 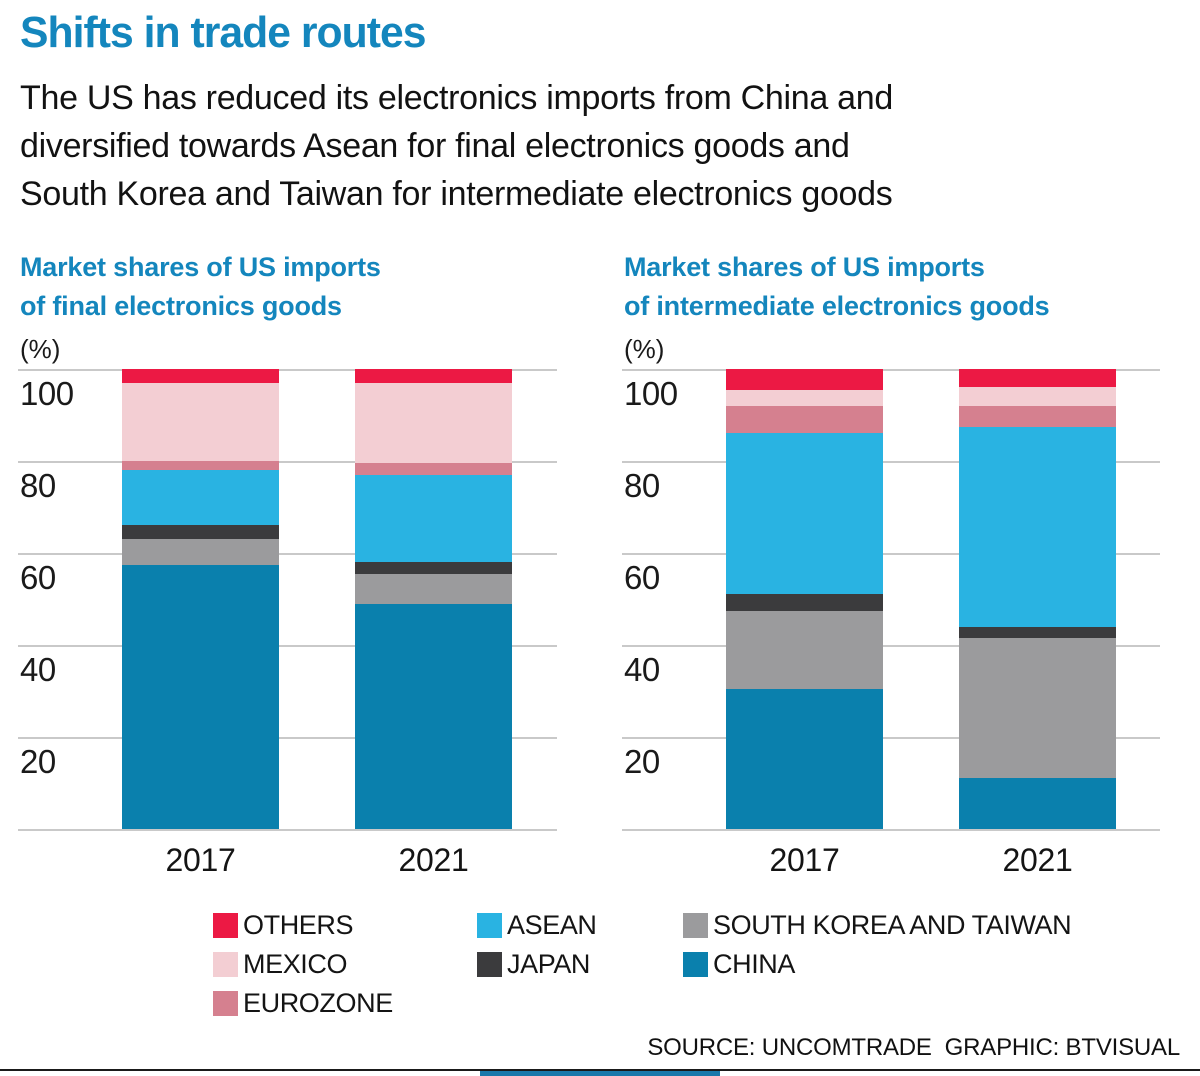 What do you see at coordinates (600, 1070) in the screenshot?
I see `bottom-rule` at bounding box center [600, 1070].